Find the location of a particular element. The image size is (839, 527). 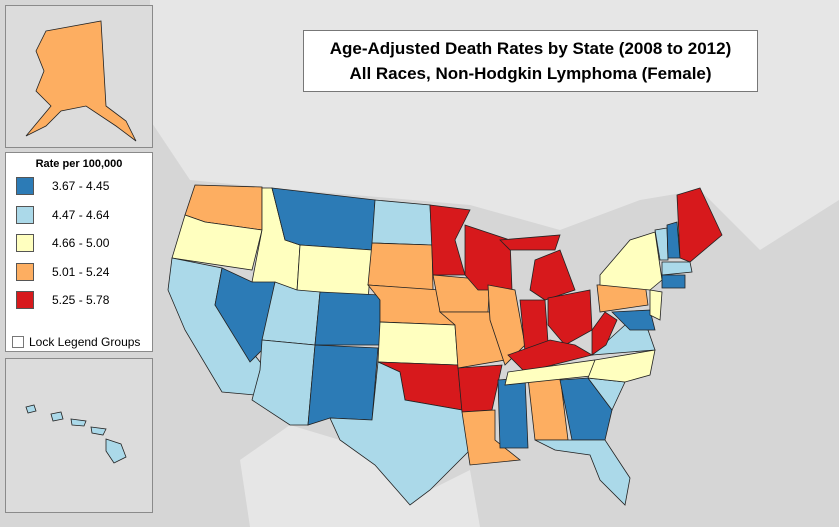

lock-label: Lock Legend Groups is located at coordinates (85, 342).